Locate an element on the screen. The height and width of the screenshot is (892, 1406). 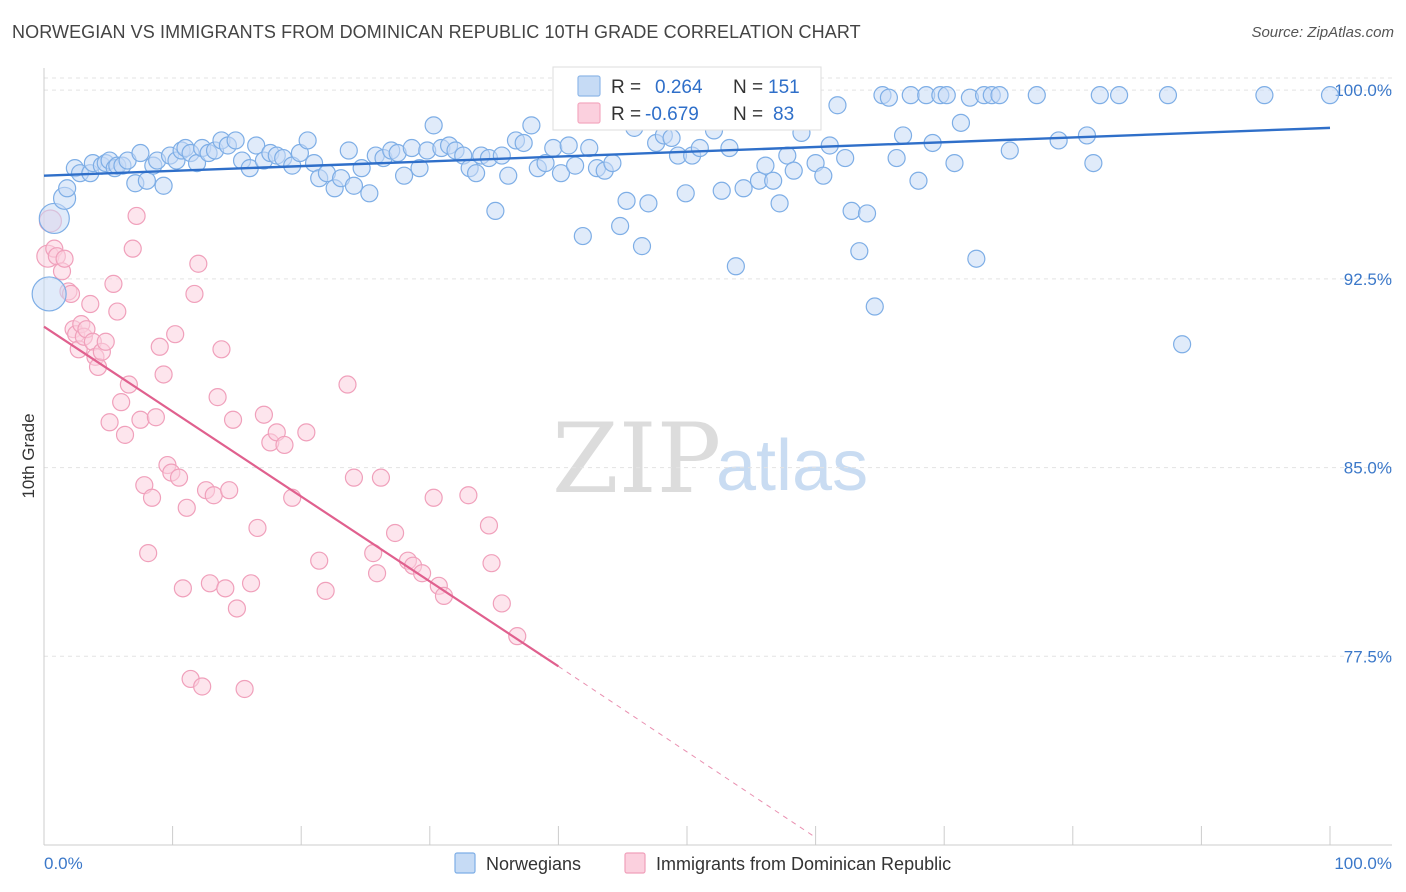
legend-swatch-immigrants is located at coordinates (635, 863).